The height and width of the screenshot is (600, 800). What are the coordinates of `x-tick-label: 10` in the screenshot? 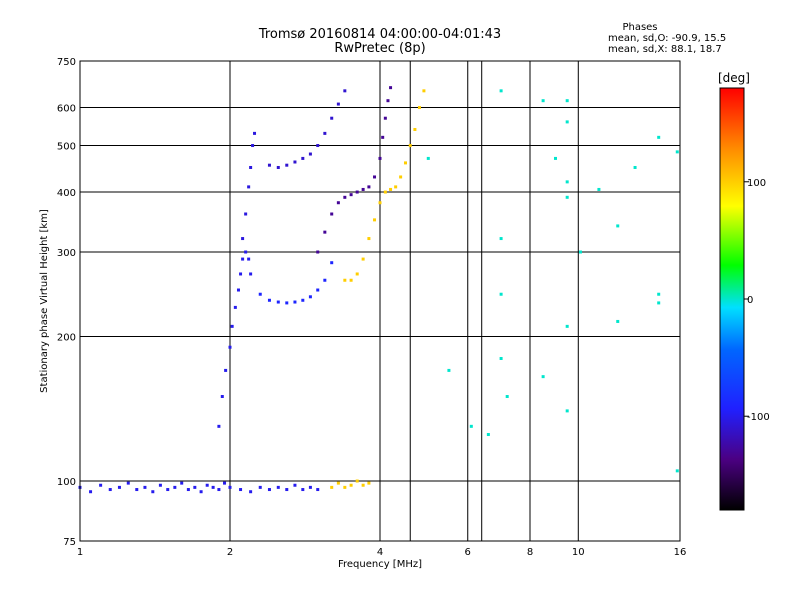 It's located at (578, 552).